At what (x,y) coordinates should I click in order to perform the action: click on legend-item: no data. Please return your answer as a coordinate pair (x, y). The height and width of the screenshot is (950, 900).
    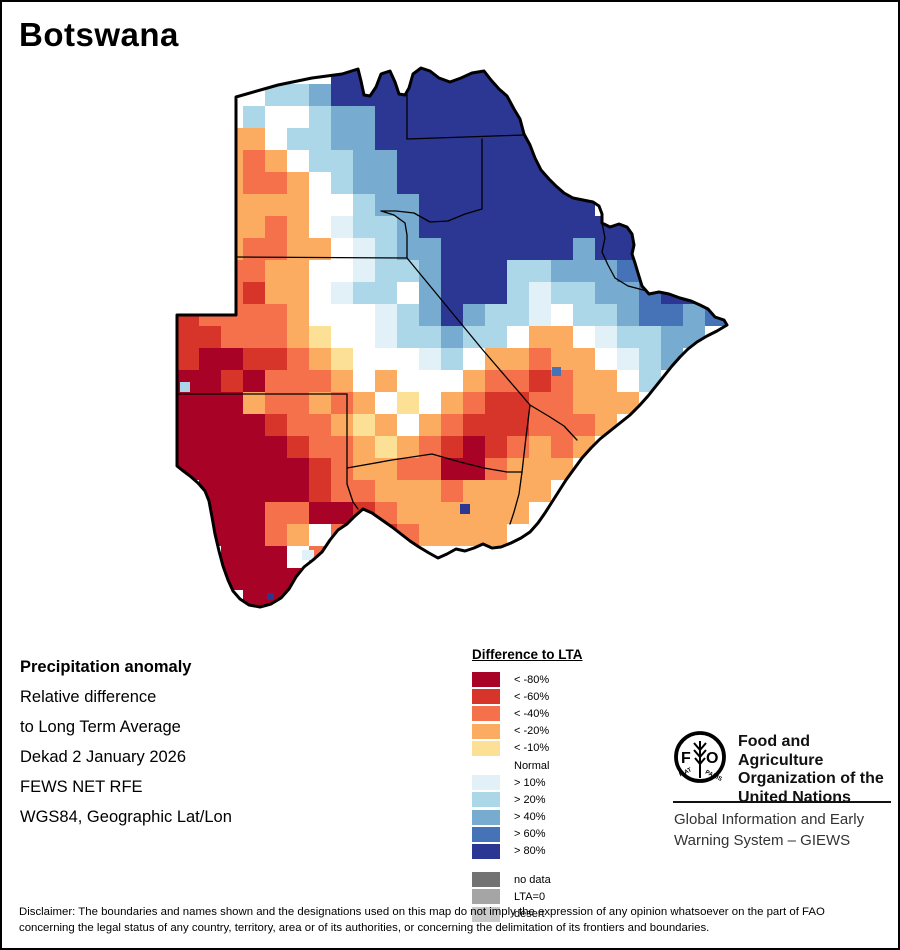
    Looking at the image, I should click on (527, 879).